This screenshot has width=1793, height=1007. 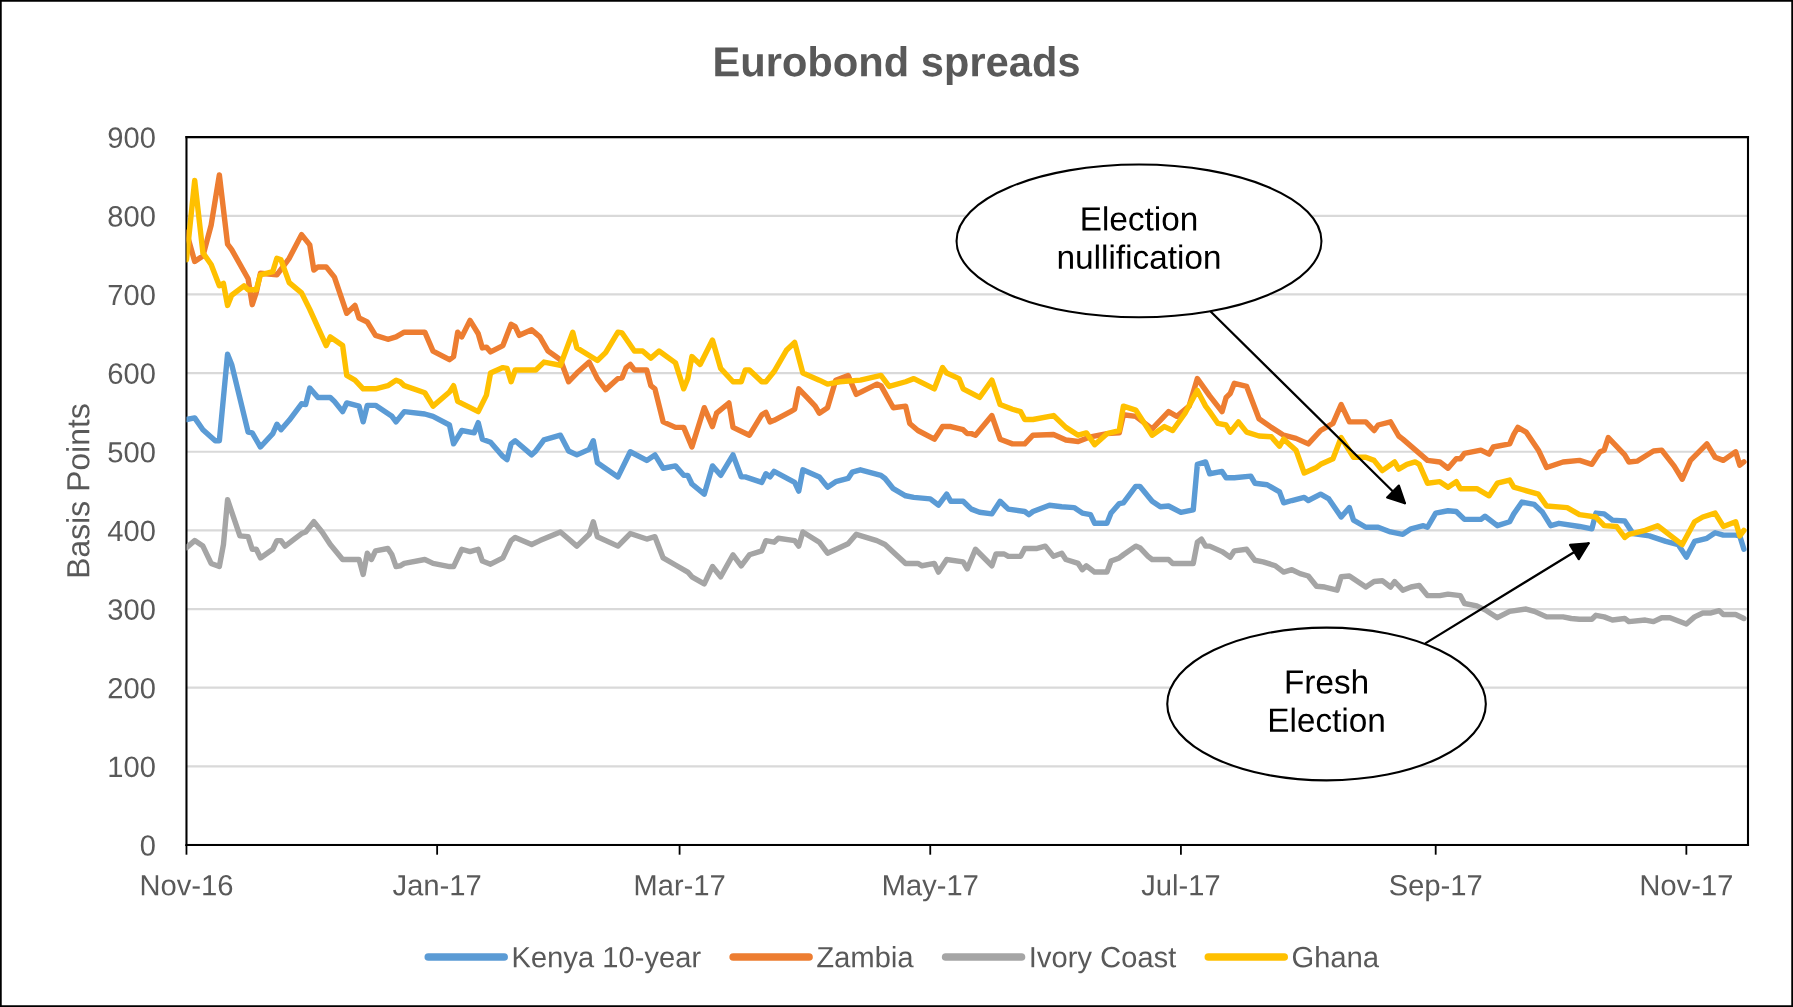 I want to click on y-tick-label: 500, so click(x=131, y=452).